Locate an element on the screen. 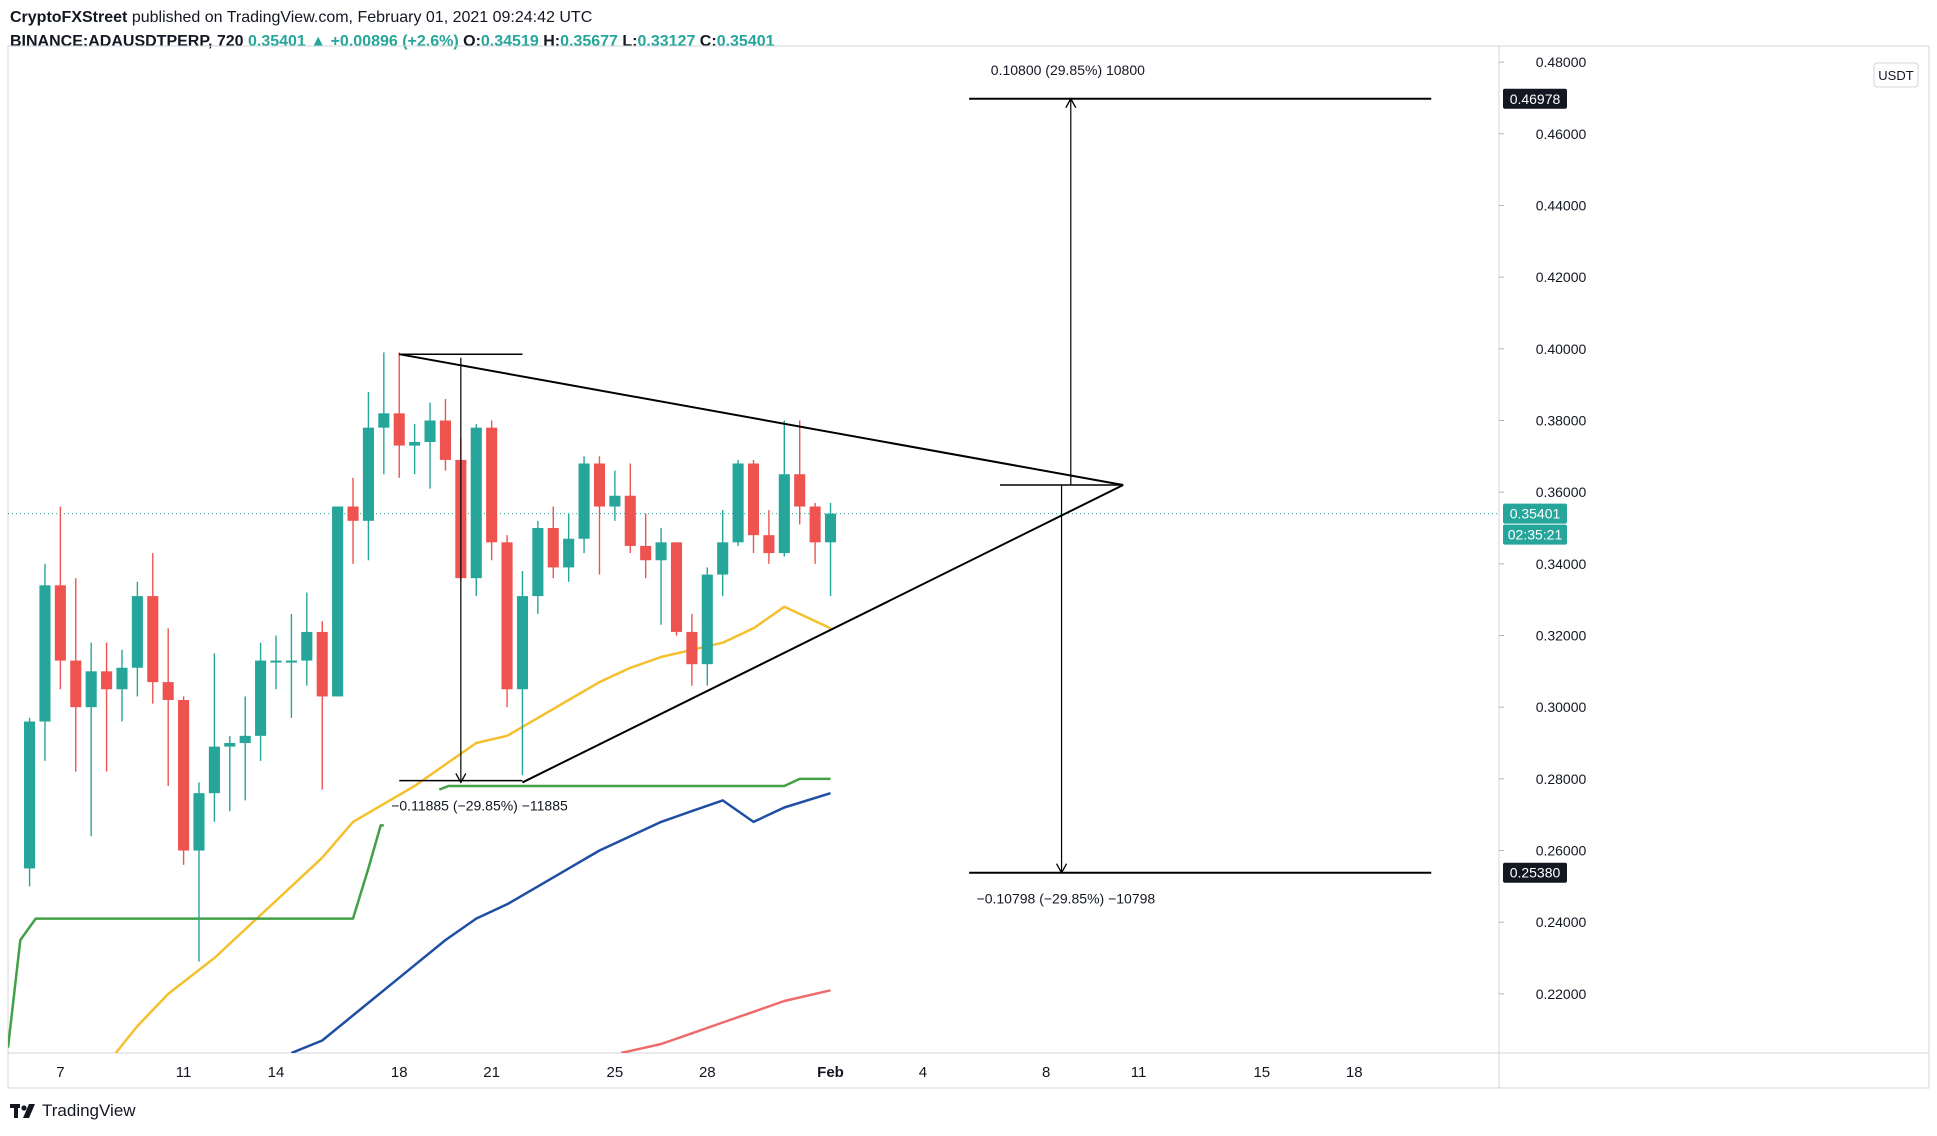 This screenshot has width=1937, height=1136. measure-arrow-head is located at coordinates (461, 778).